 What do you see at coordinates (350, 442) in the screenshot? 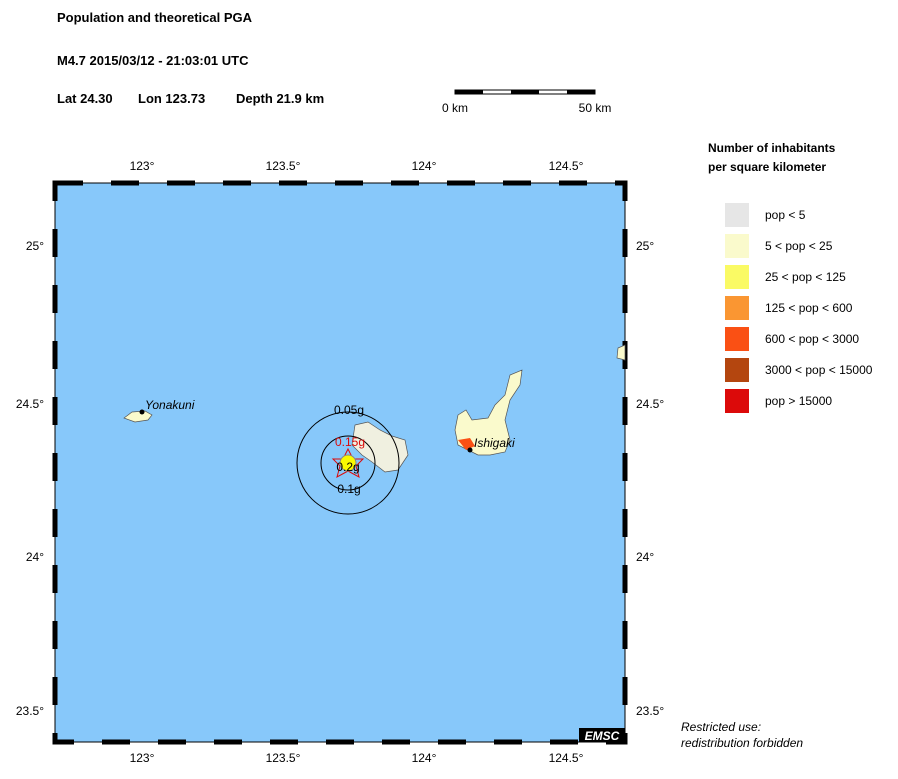
I see `pga-label: 0.15g` at bounding box center [350, 442].